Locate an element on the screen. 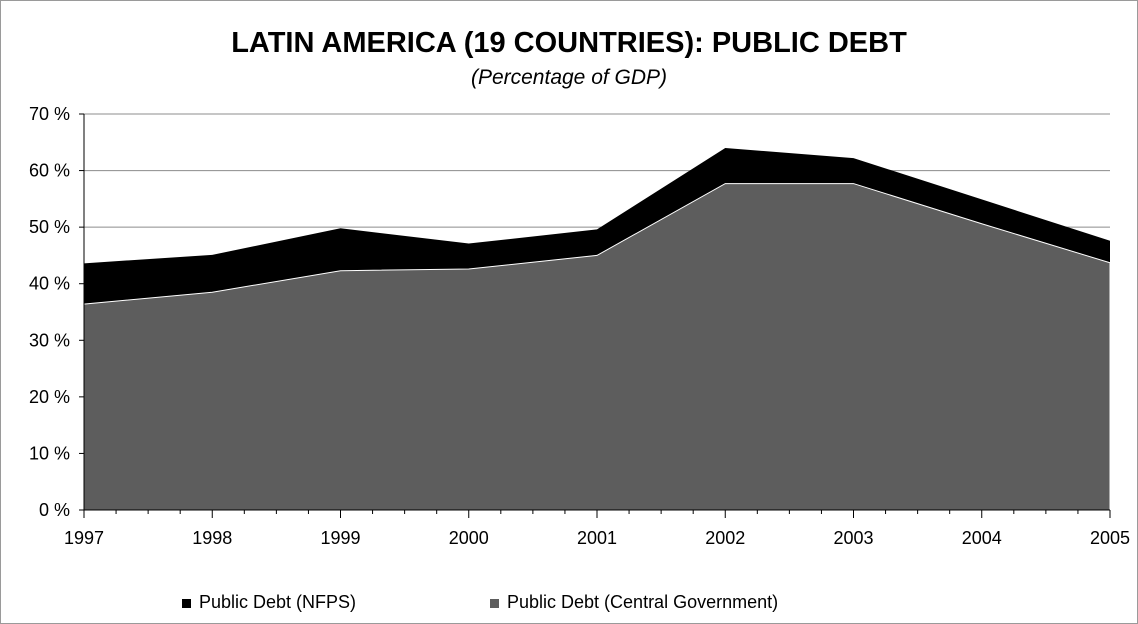 The height and width of the screenshot is (624, 1138). chart-subtitle: (Percentage of GDP) is located at coordinates (569, 77).